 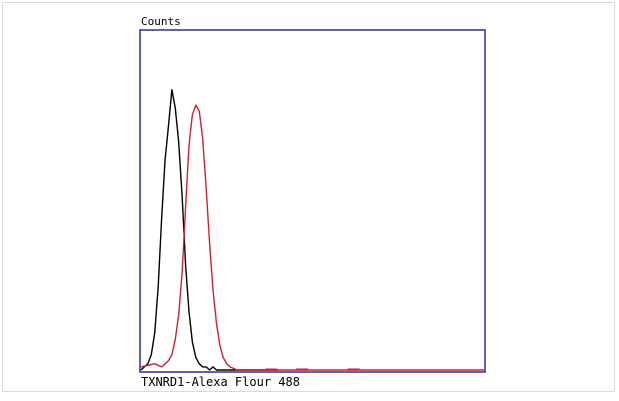 What do you see at coordinates (220, 382) in the screenshot?
I see `x-axis-label: TXNRD1-Alexa Flour 488` at bounding box center [220, 382].